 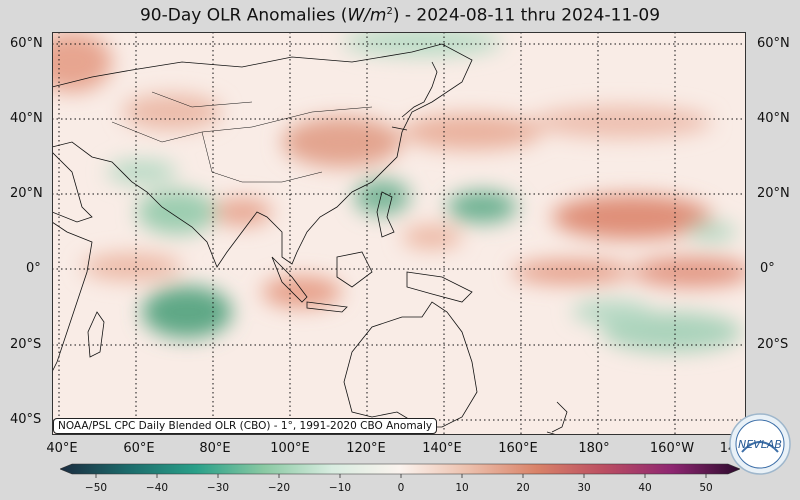 I want to click on colorbar-tick-label: 50, so click(x=706, y=488).